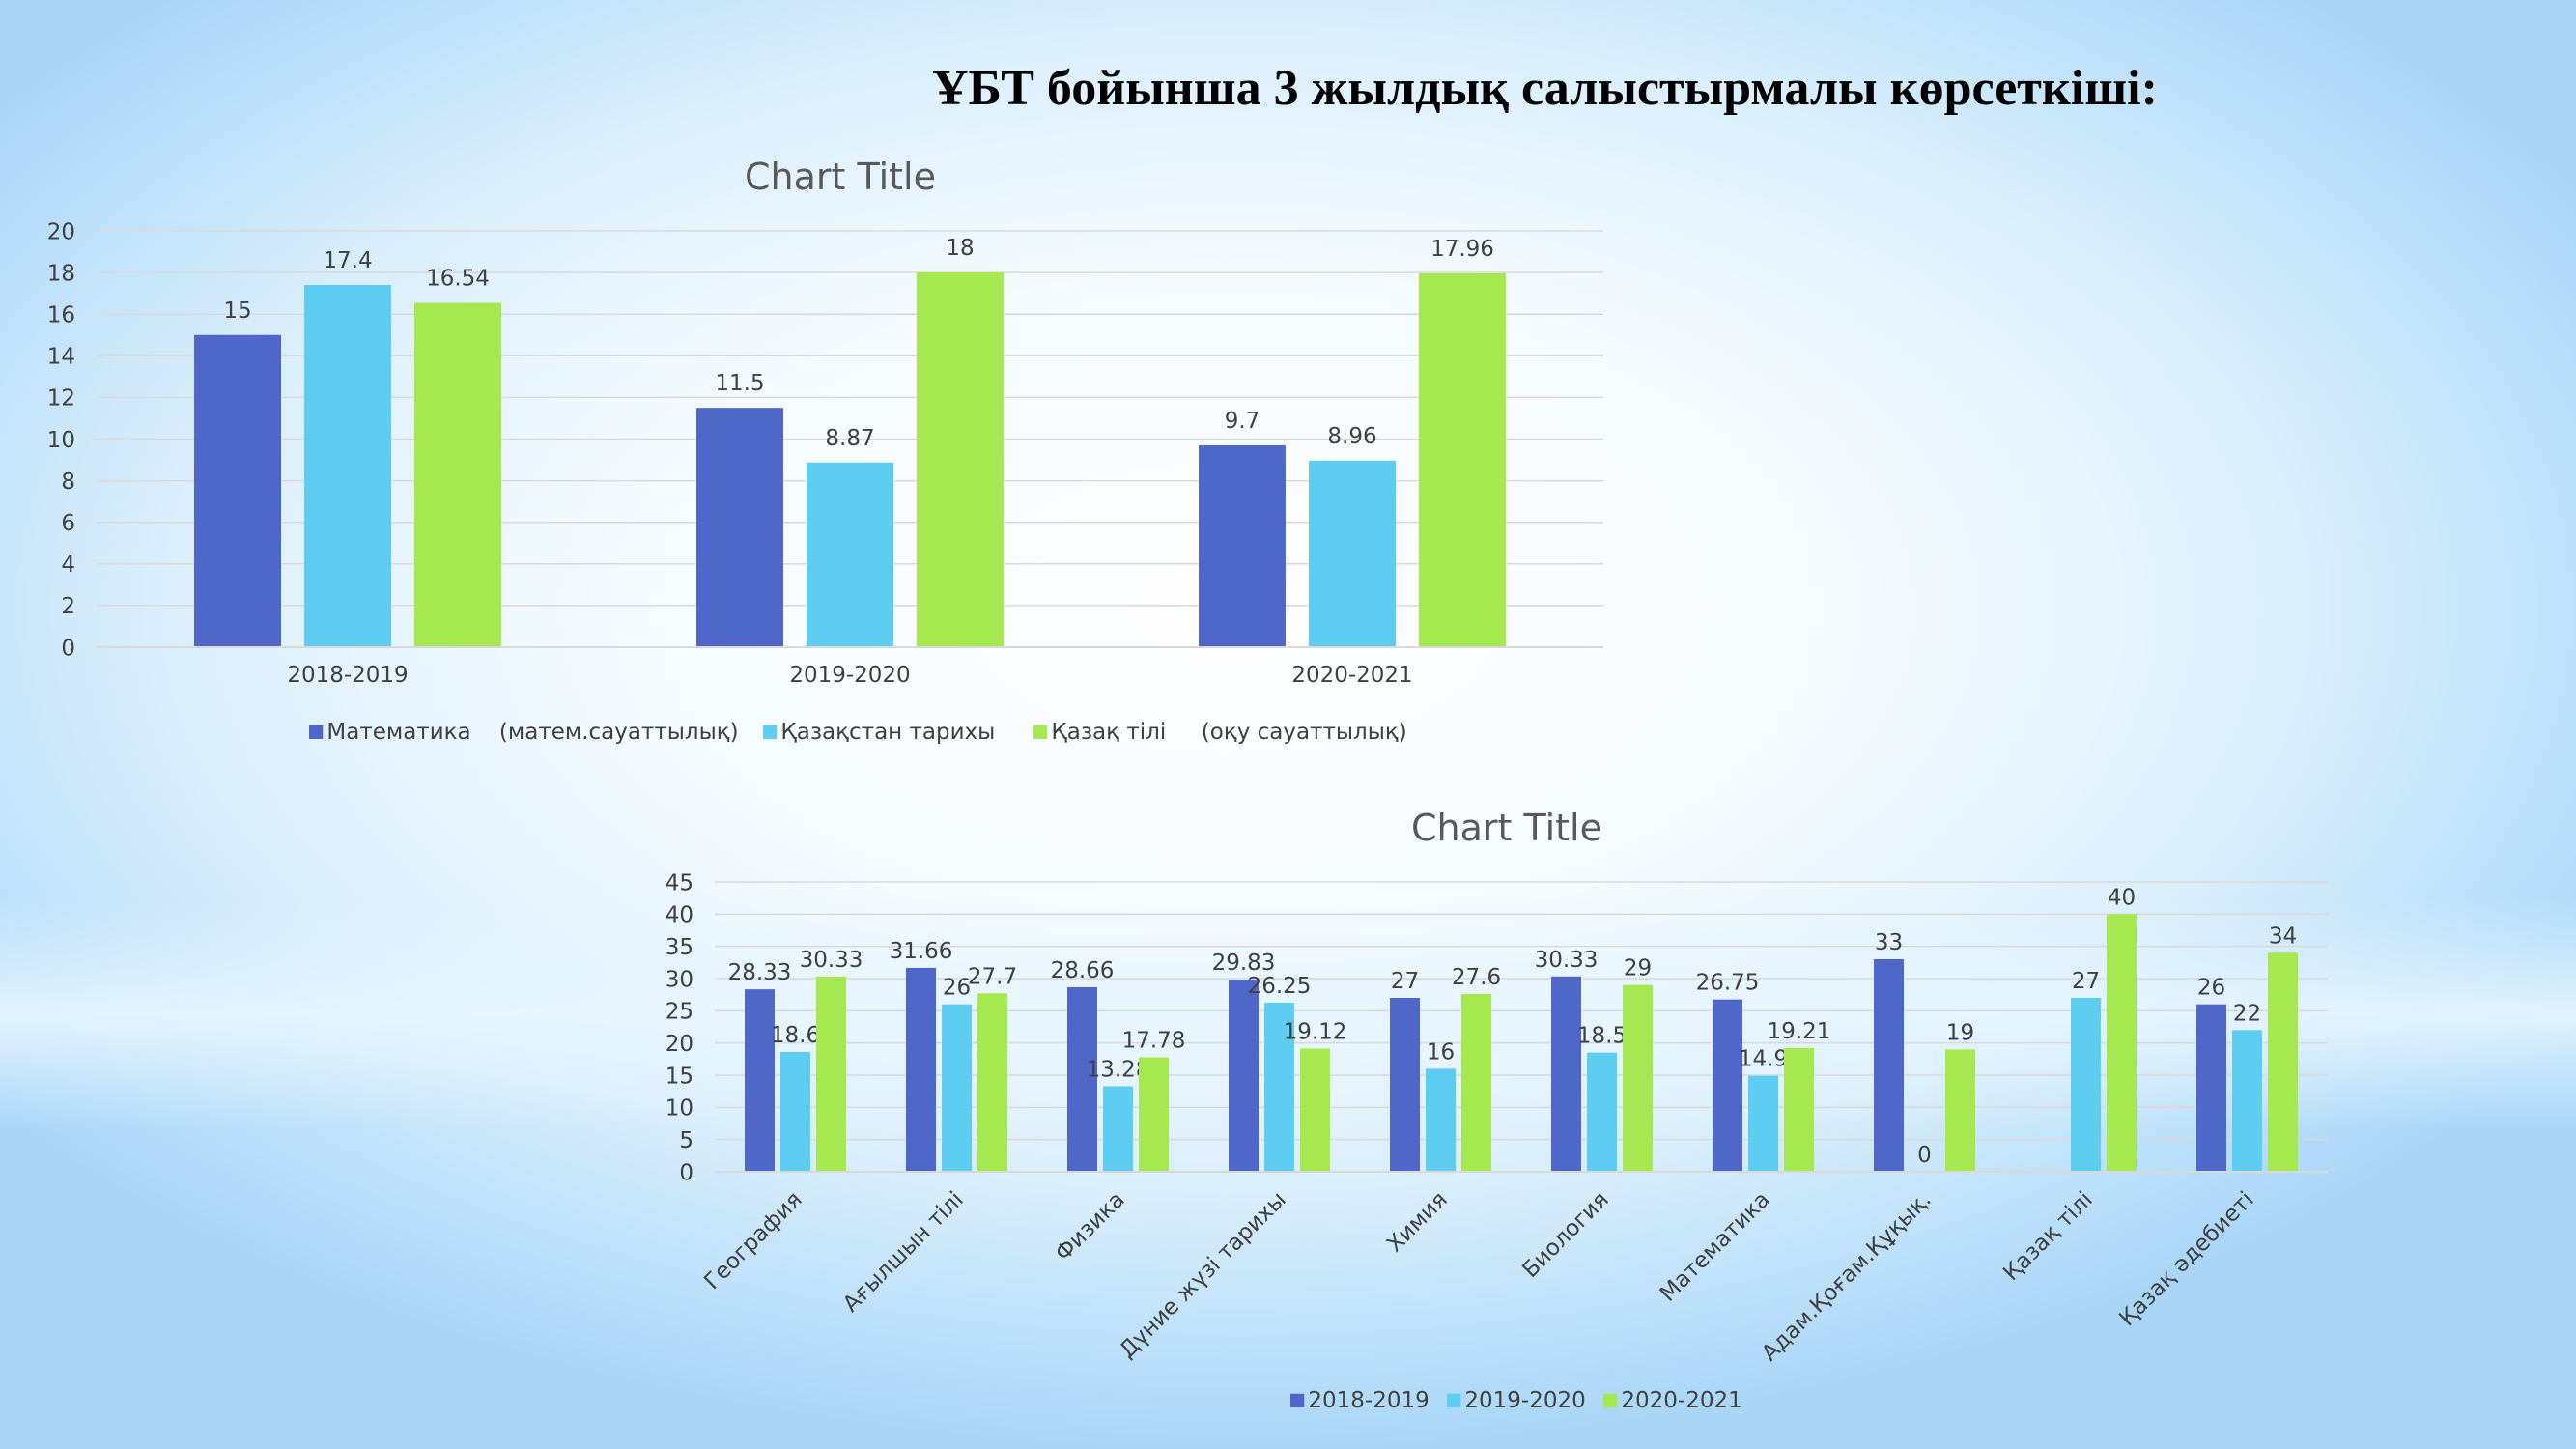  I want to click on data-label: 19.21, so click(1799, 1031).